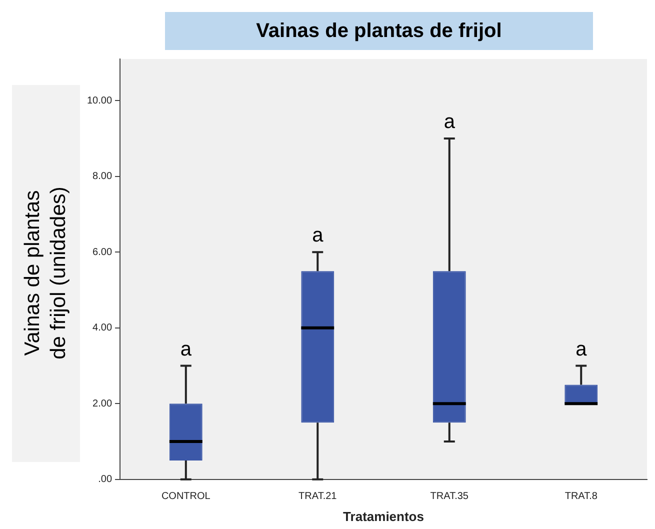 The width and height of the screenshot is (655, 529). I want to click on x-tick-label: TRAT.21, so click(318, 496).